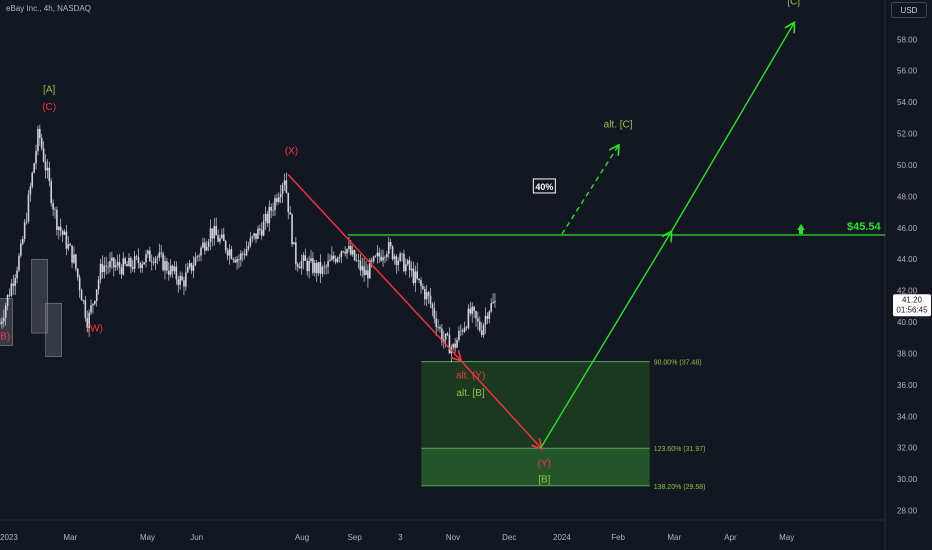  Describe the element at coordinates (907, 291) in the screenshot. I see `y-tick-label: 42.00` at that location.